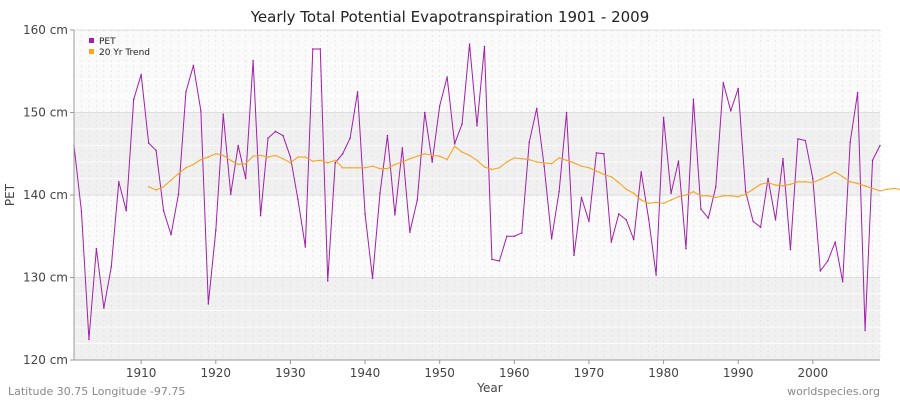  Describe the element at coordinates (439, 373) in the screenshot. I see `x-tick-label: 1950` at that location.